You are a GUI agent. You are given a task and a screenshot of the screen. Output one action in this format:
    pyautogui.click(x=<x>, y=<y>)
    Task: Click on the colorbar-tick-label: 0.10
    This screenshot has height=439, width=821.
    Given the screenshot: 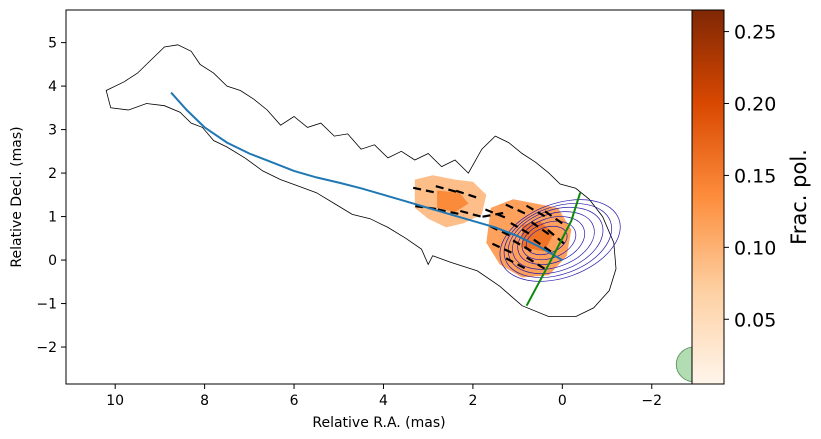 What is the action you would take?
    pyautogui.click(x=755, y=248)
    